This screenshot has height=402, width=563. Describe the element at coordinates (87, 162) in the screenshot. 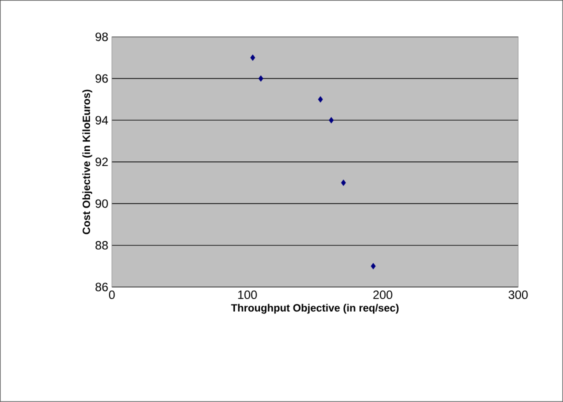

I see `y-axis-title: Cost Objective (in KiloEuros)` at that location.